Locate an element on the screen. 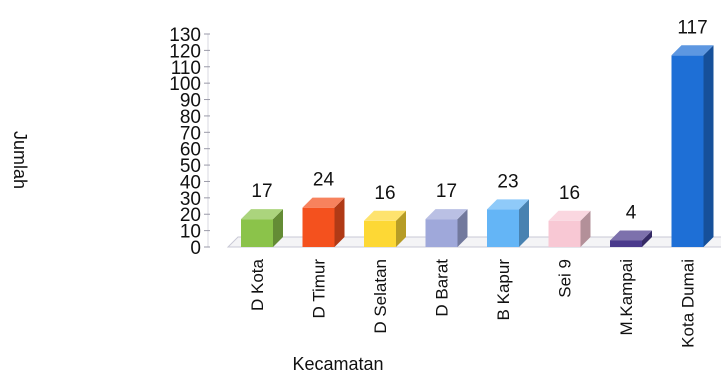 The image size is (721, 376). y-tick-label: 30 is located at coordinates (190, 199).